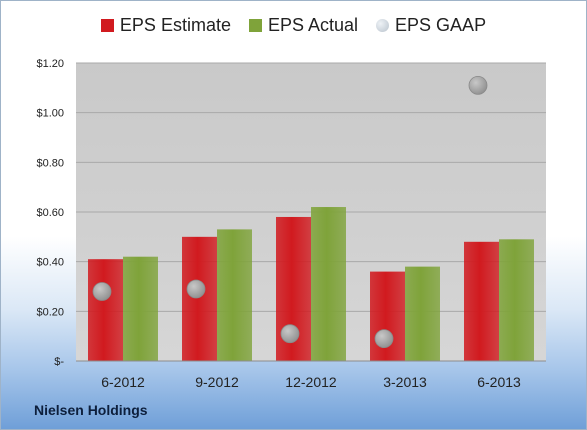 This screenshot has height=430, width=587. I want to click on x-tick-label: 12-2012, so click(311, 382).